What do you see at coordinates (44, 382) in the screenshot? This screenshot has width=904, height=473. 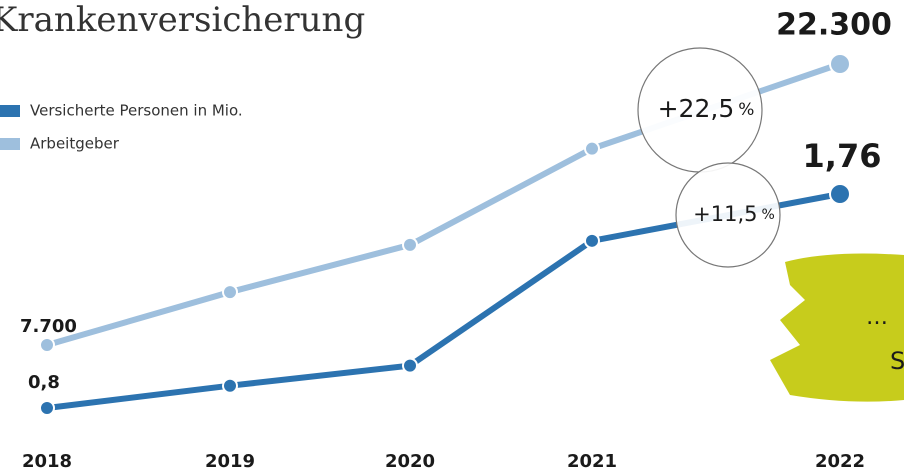 I see `value-label: 0,8` at bounding box center [44, 382].